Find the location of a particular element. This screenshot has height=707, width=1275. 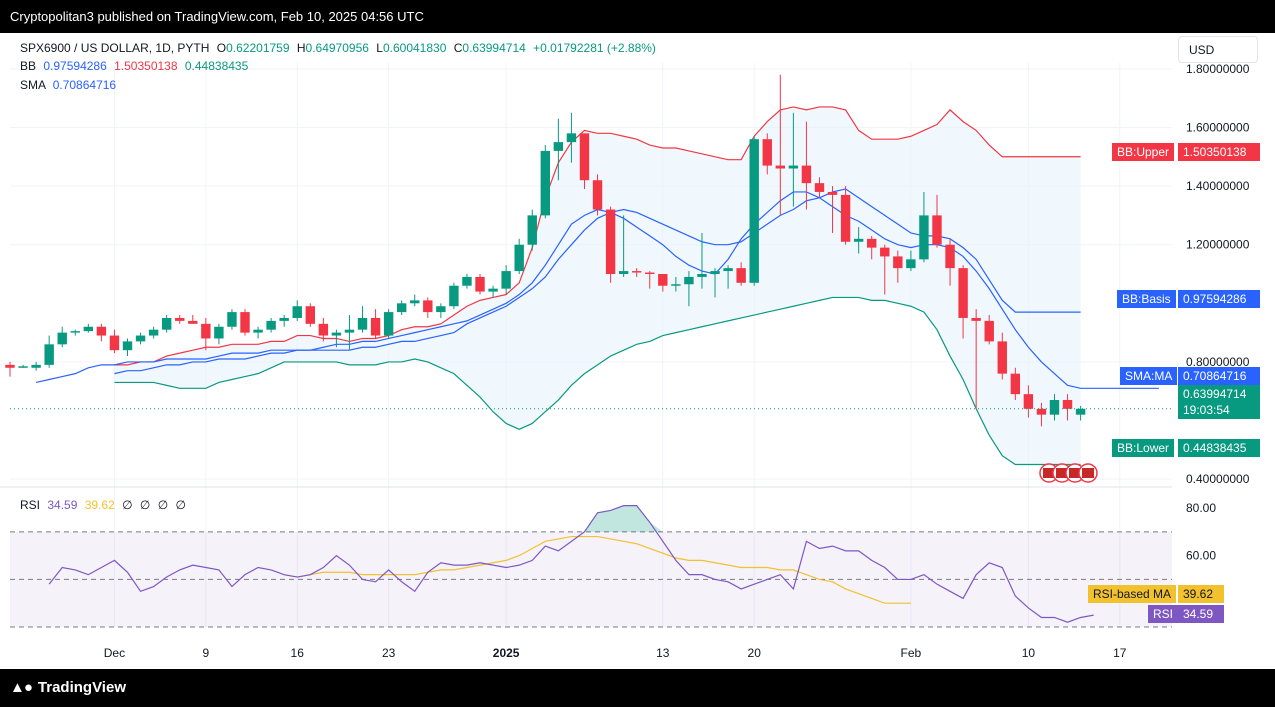

last-price-value: 0.63994714 is located at coordinates (1215, 394).